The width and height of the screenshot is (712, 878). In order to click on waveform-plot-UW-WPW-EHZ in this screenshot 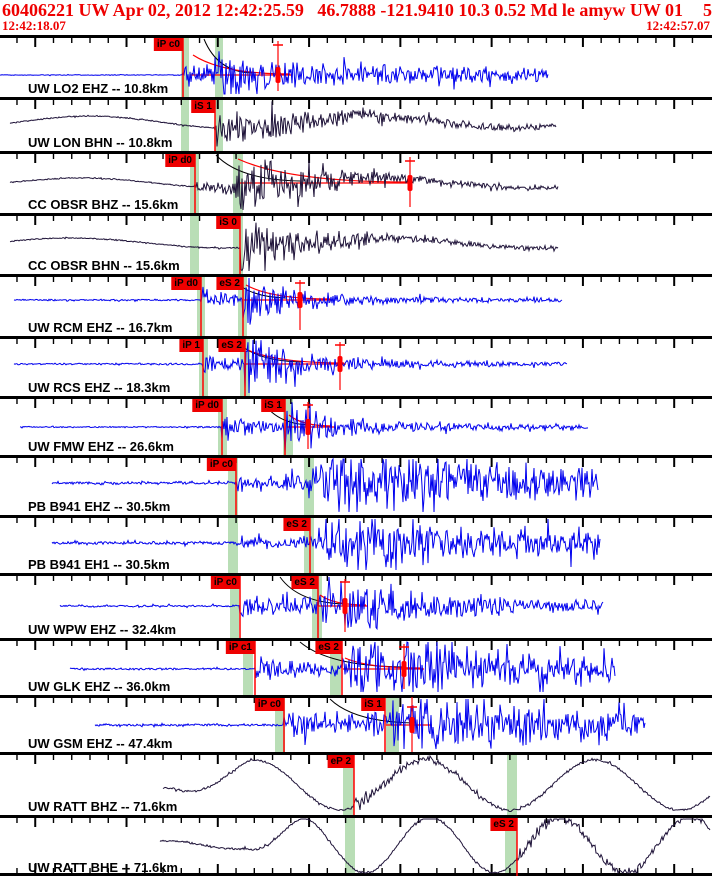, I will do `click(356, 605)`.